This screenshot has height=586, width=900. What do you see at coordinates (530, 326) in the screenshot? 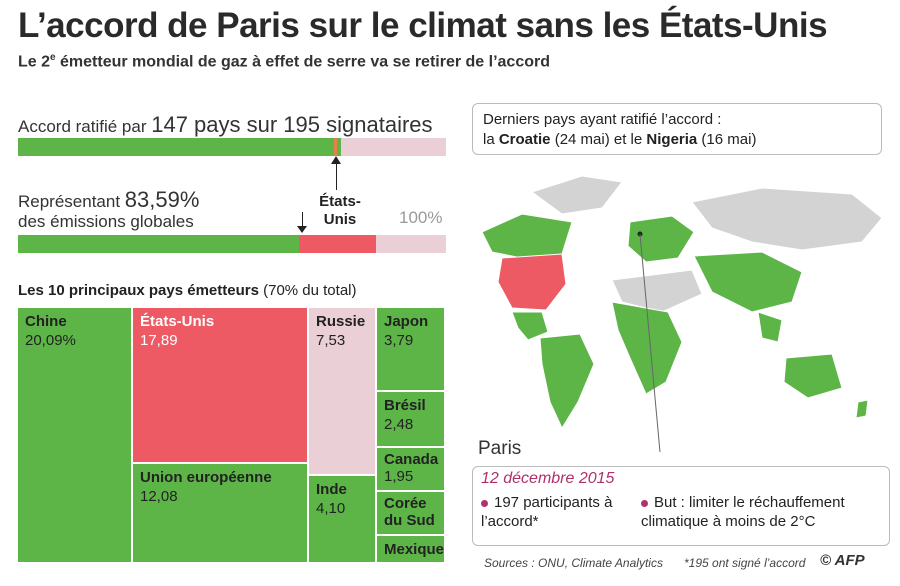
I see `mexico` at bounding box center [530, 326].